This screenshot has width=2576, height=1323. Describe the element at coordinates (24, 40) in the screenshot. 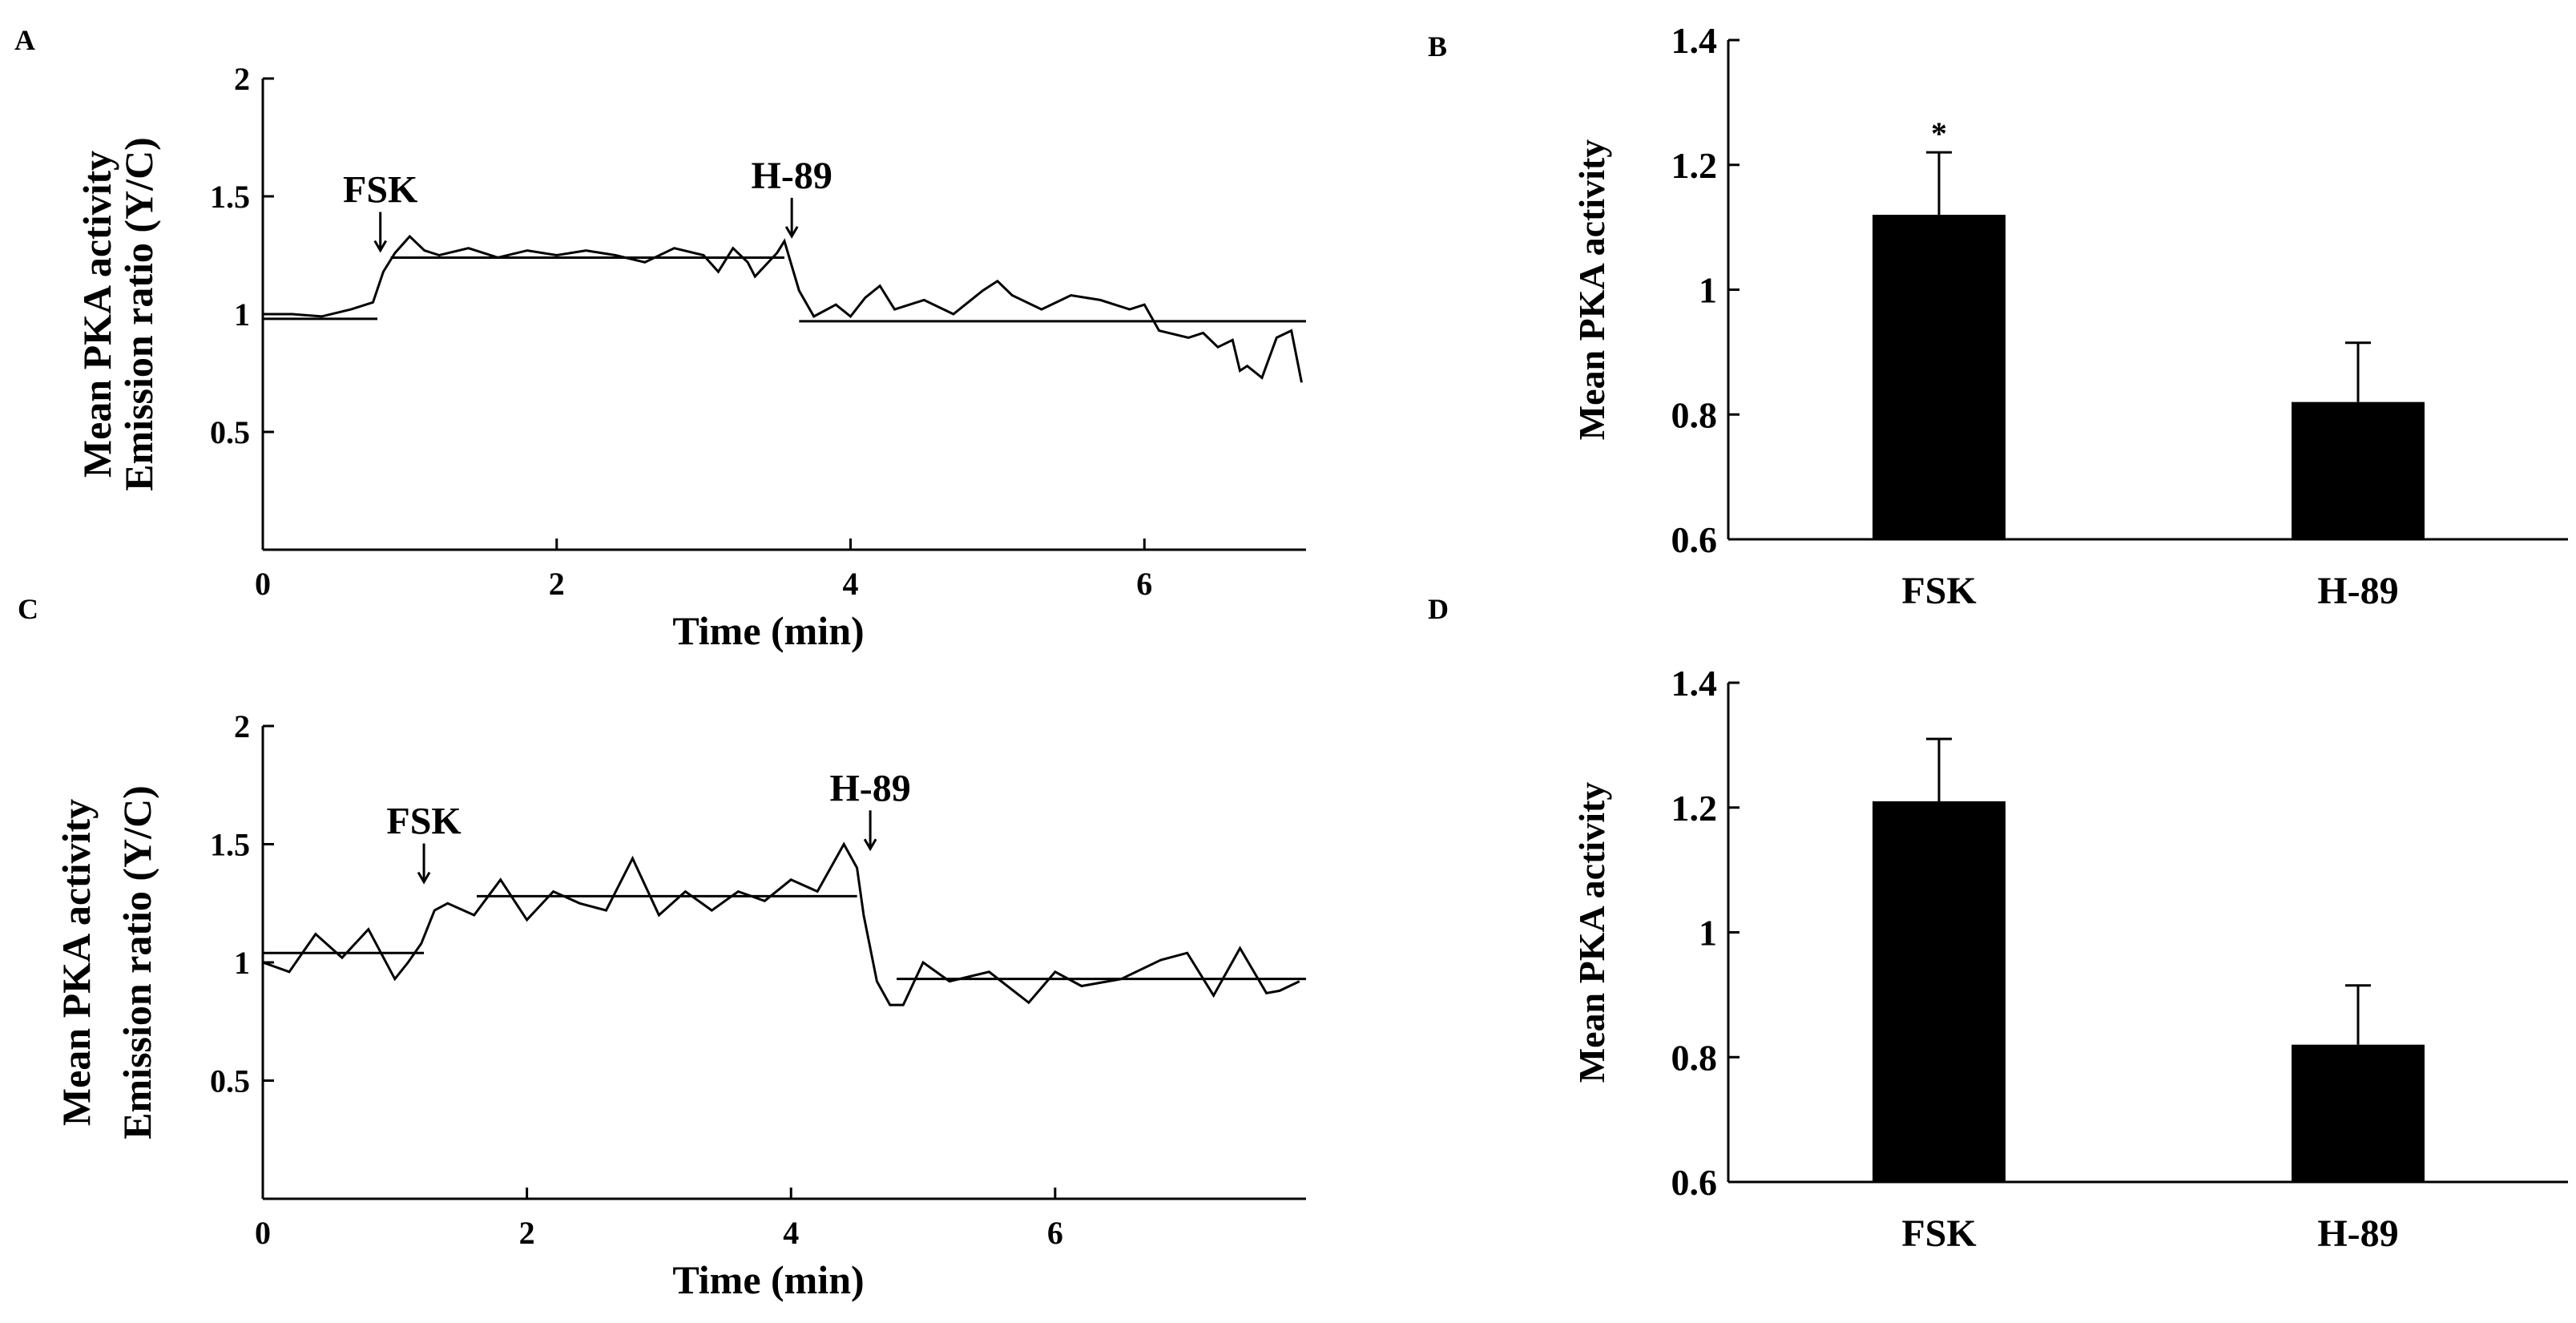

I see `panel-label-a: A` at that location.